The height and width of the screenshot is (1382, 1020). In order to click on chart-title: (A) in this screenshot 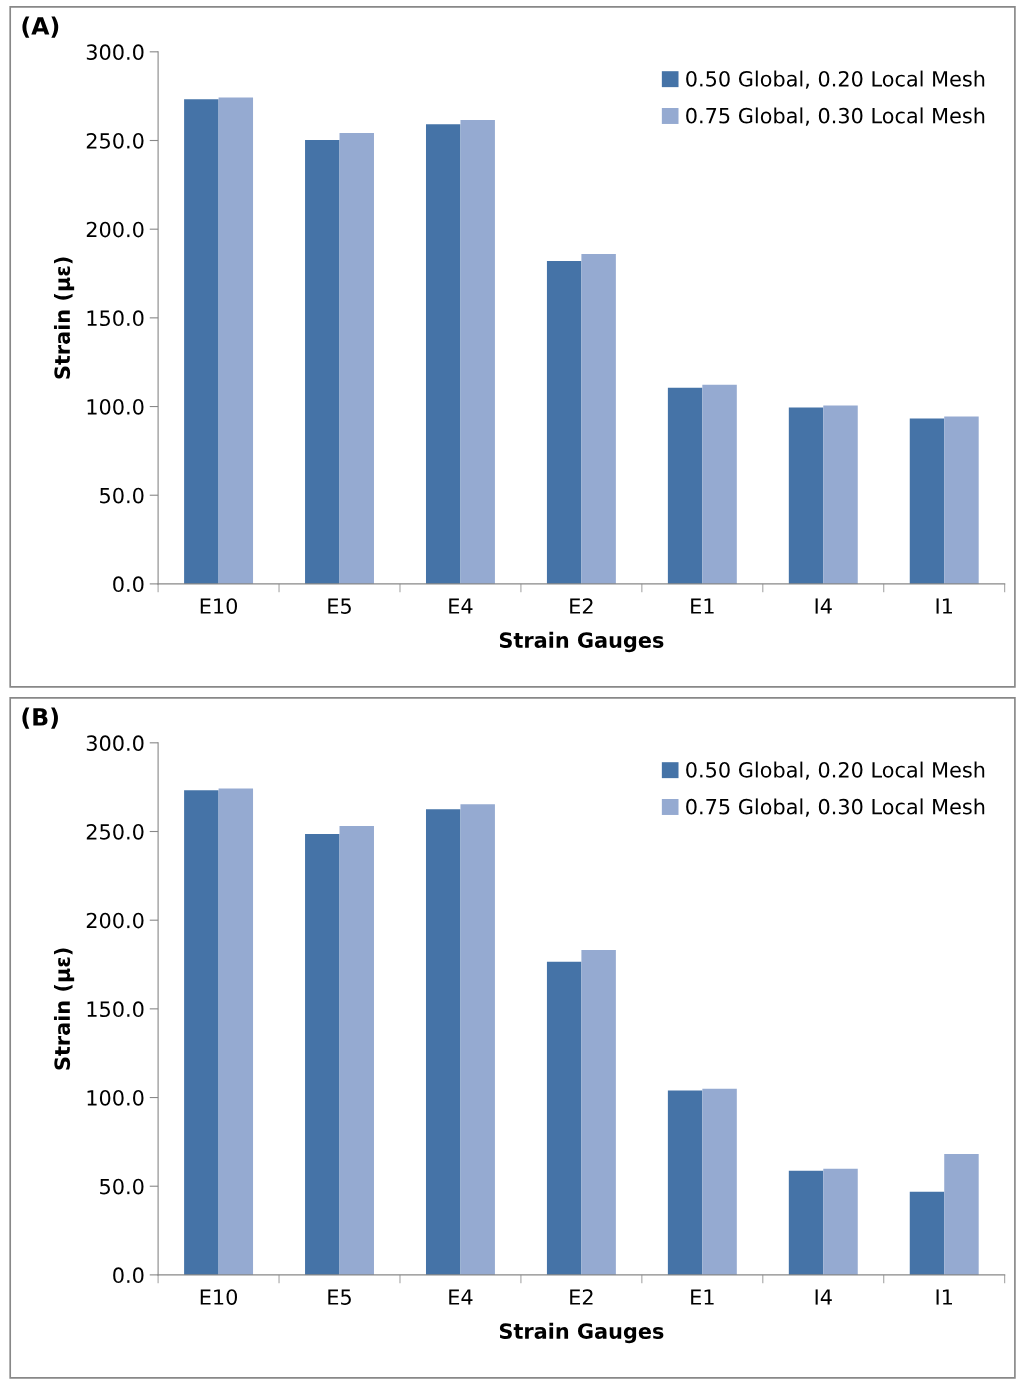, I will do `click(40, 27)`.